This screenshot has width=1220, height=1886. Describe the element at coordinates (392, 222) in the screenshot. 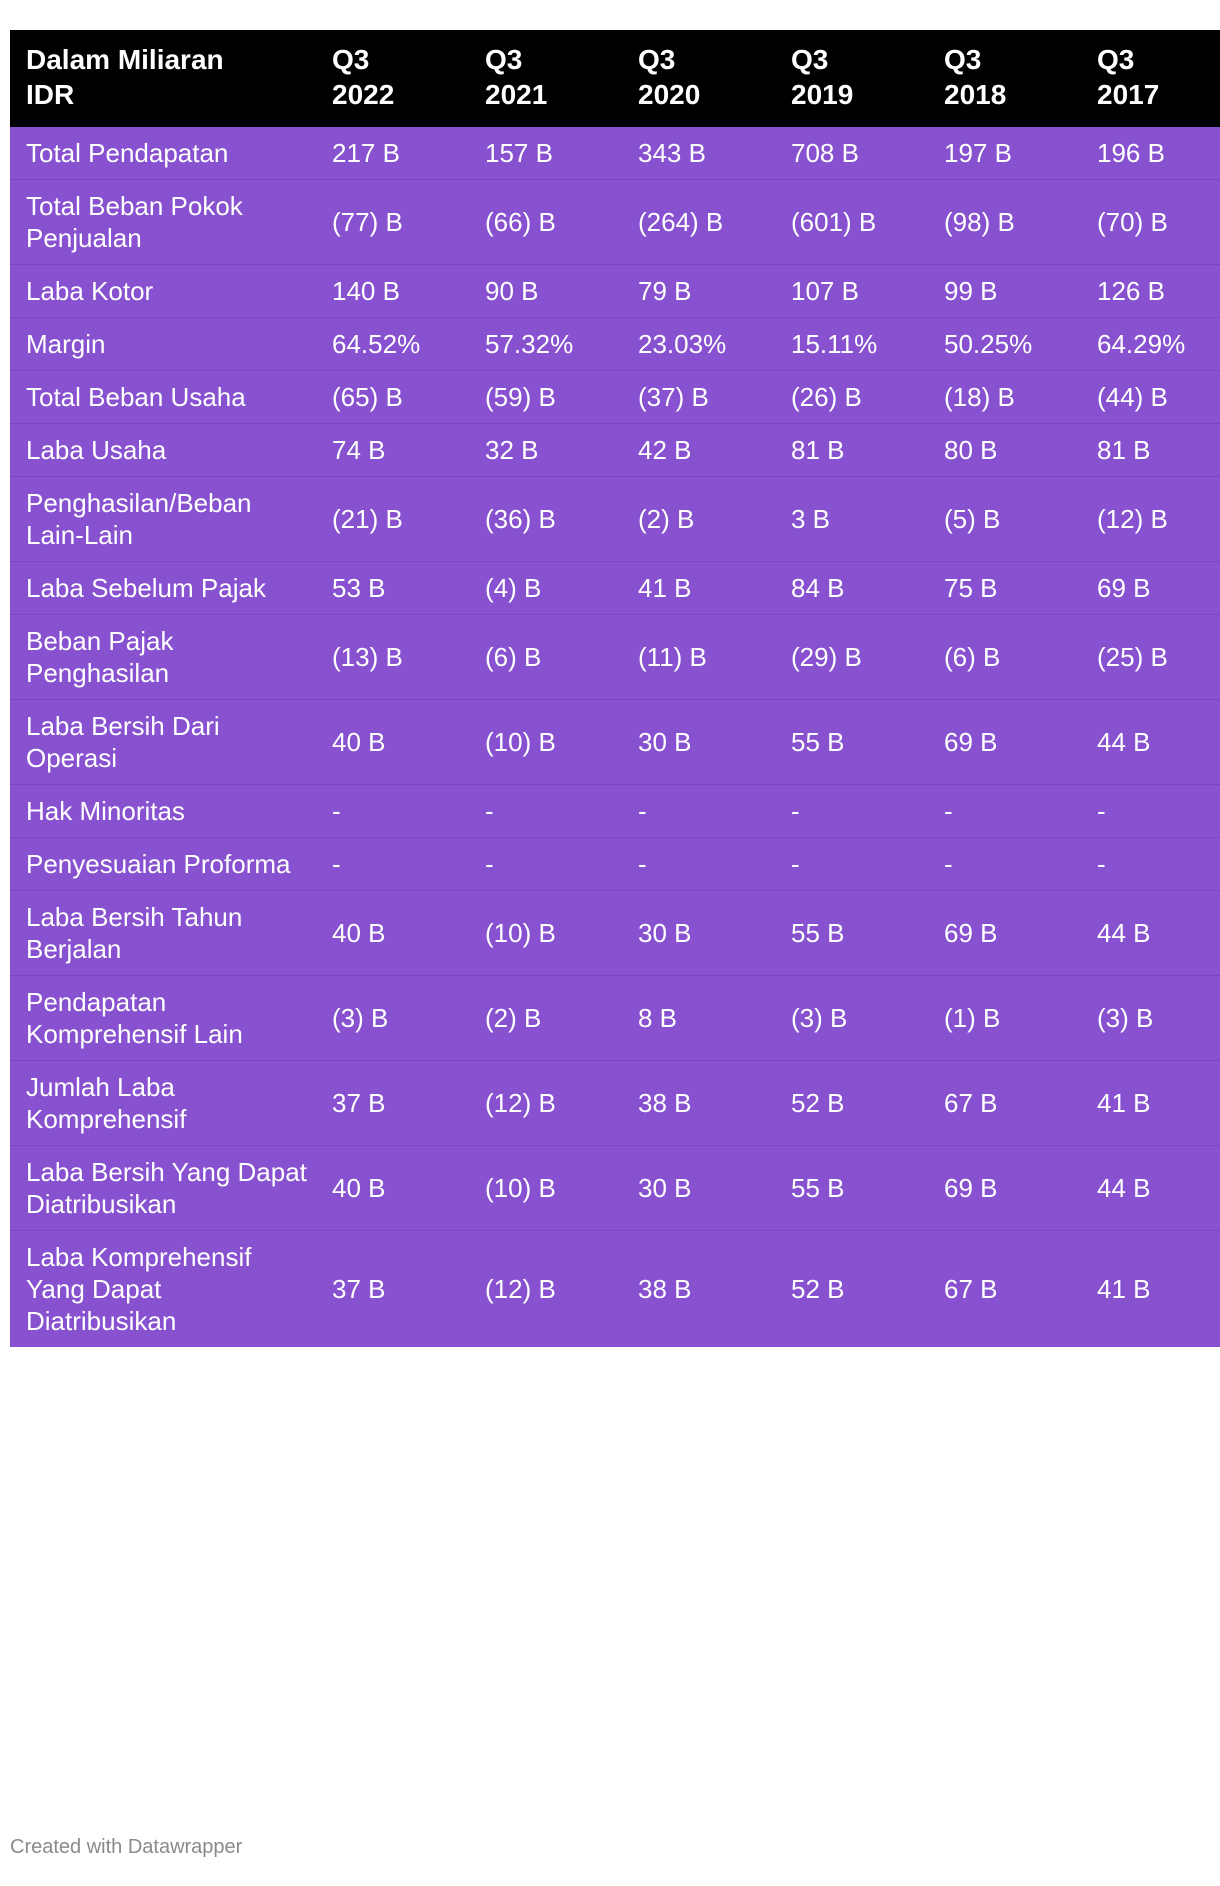

I see `table-cell: (77) B` at that location.